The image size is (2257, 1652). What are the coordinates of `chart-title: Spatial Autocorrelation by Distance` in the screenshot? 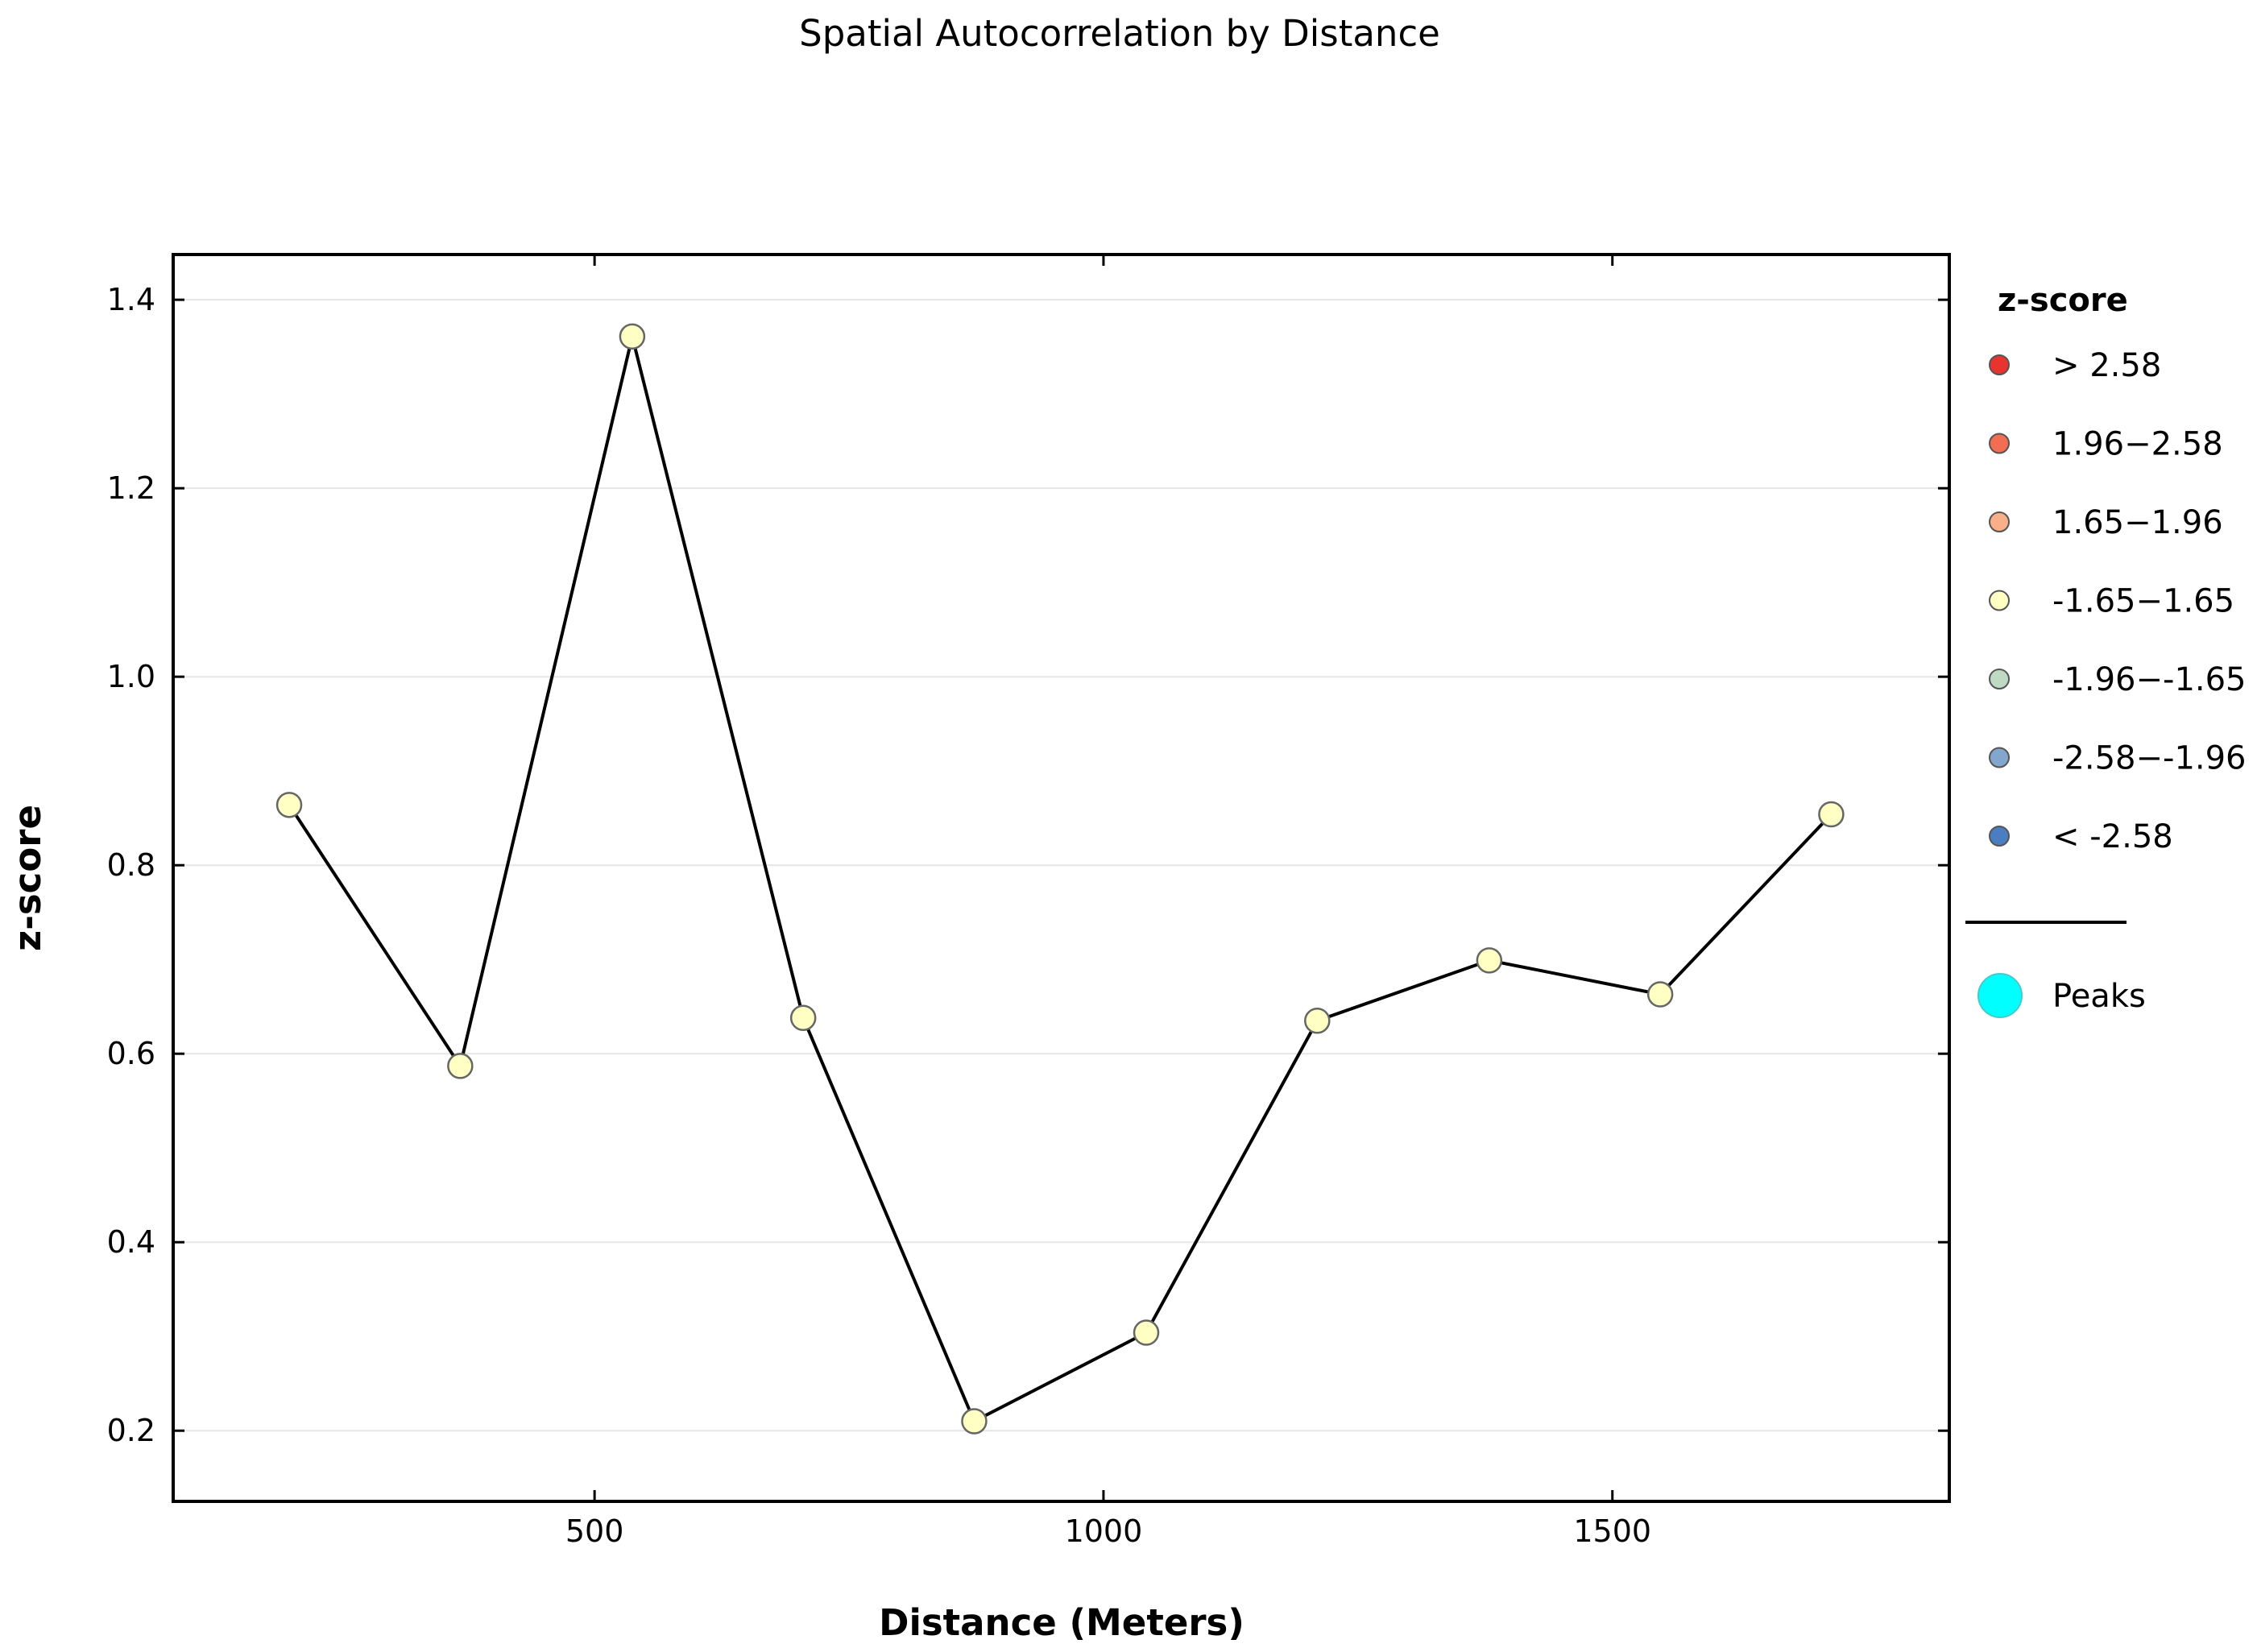 It's located at (1119, 33).